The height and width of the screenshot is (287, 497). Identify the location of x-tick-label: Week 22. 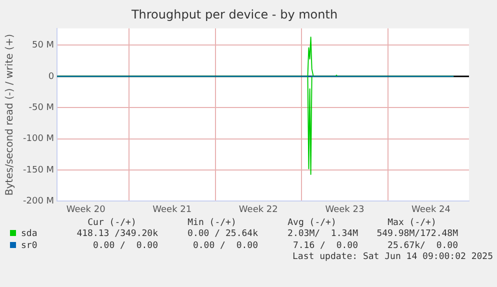
(258, 209).